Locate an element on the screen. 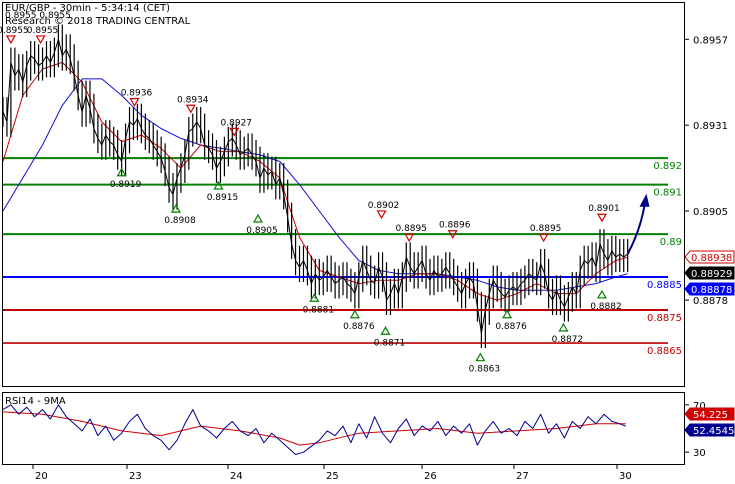 This screenshot has width=735, height=484. y-tick-label: 0.8931 is located at coordinates (710, 126).